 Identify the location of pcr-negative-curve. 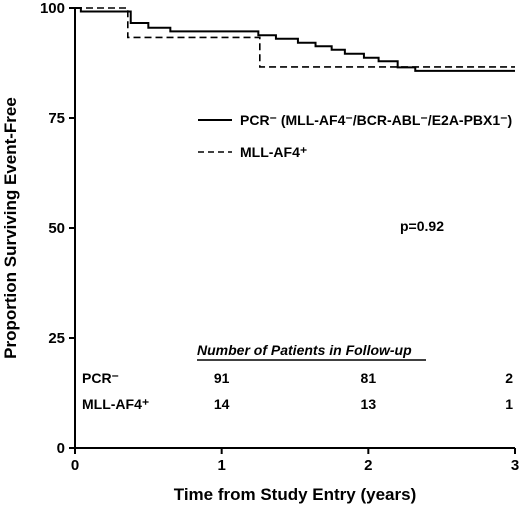
(295, 39).